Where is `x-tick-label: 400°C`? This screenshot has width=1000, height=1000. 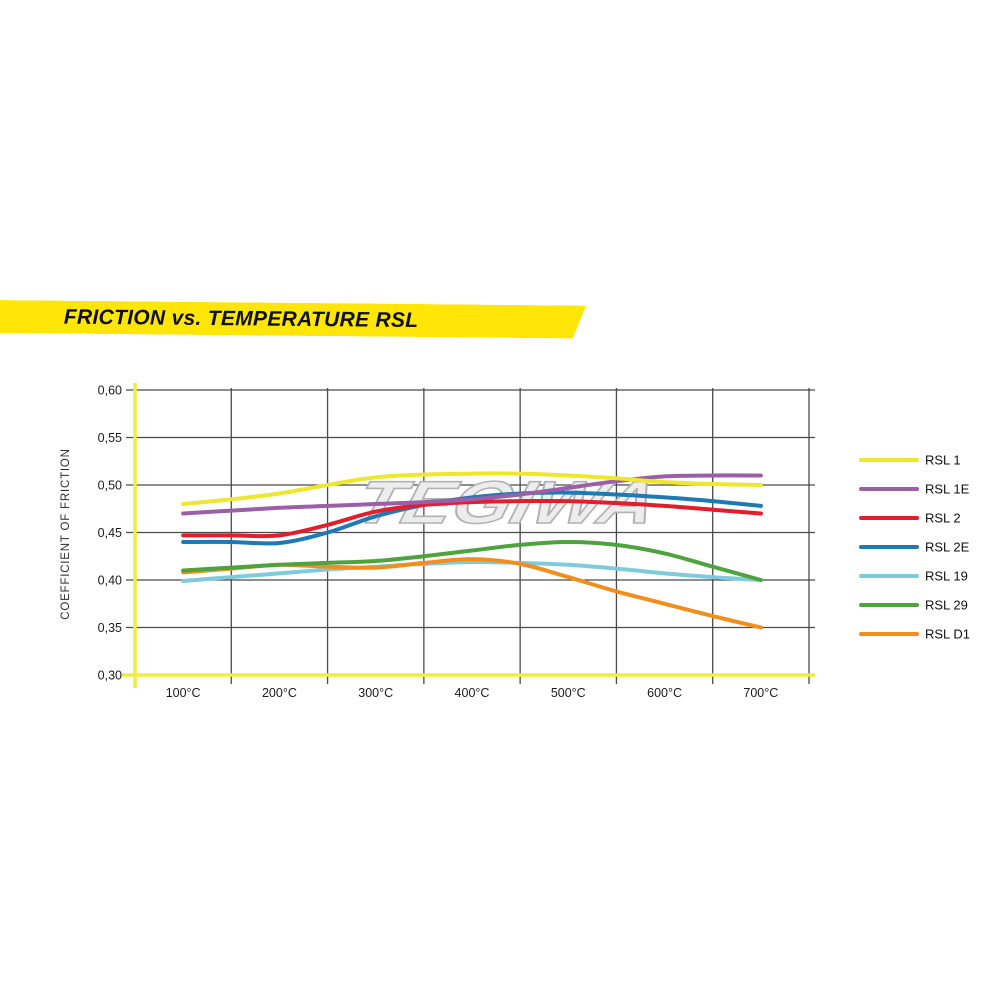
x-tick-label: 400°C is located at coordinates (472, 693).